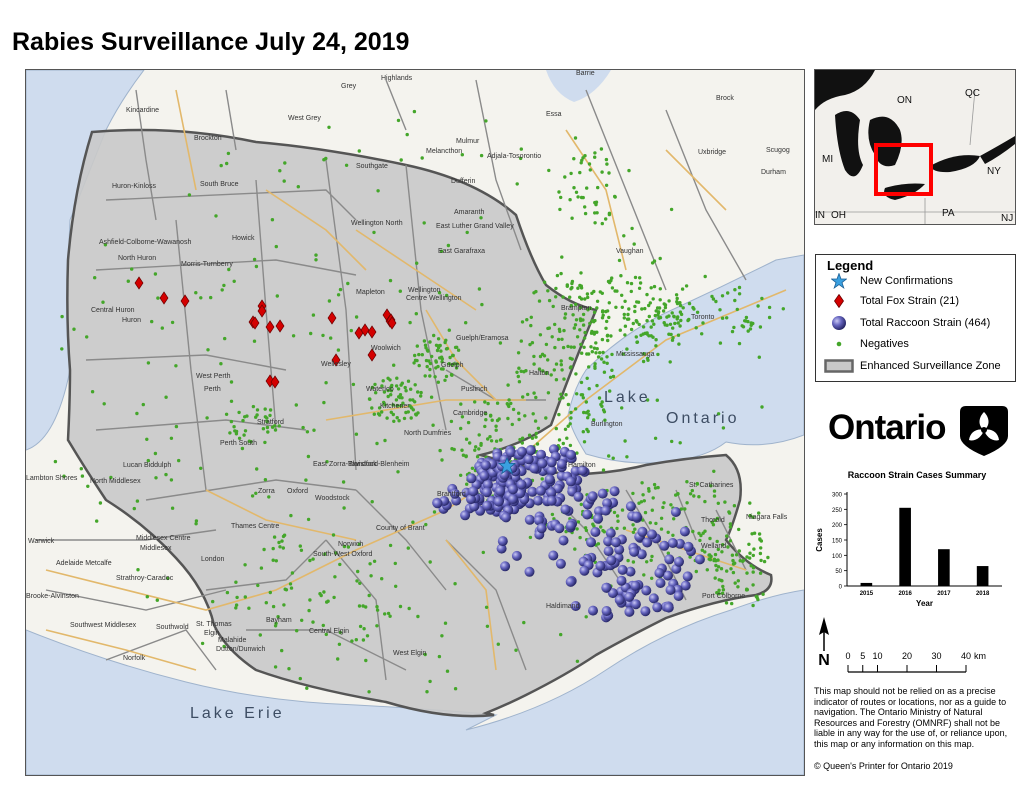 This screenshot has height=791, width=1024. Describe the element at coordinates (428, 433) in the screenshot. I see `place-label: North Dumfries` at that location.